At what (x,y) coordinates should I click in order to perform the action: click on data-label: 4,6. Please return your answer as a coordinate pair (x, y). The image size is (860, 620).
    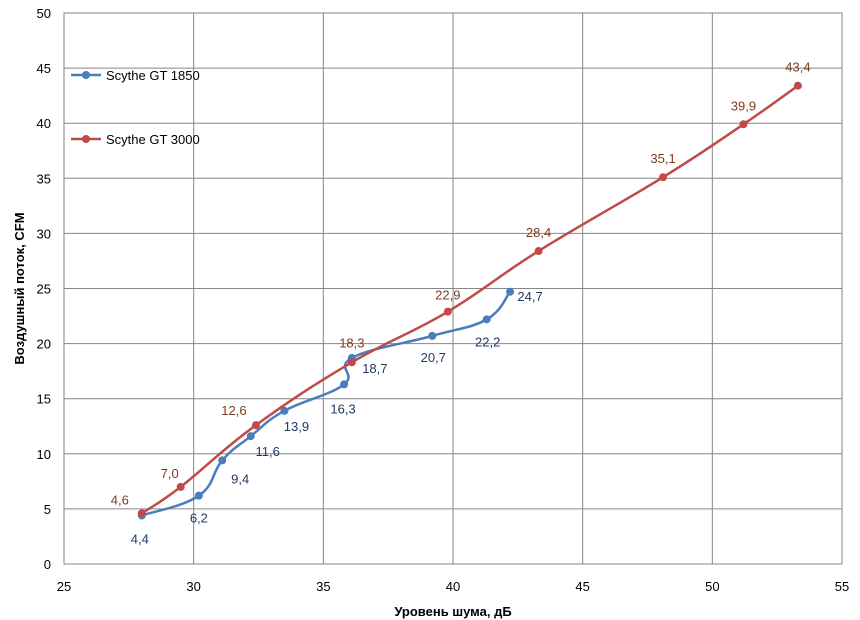
    Looking at the image, I should click on (120, 499).